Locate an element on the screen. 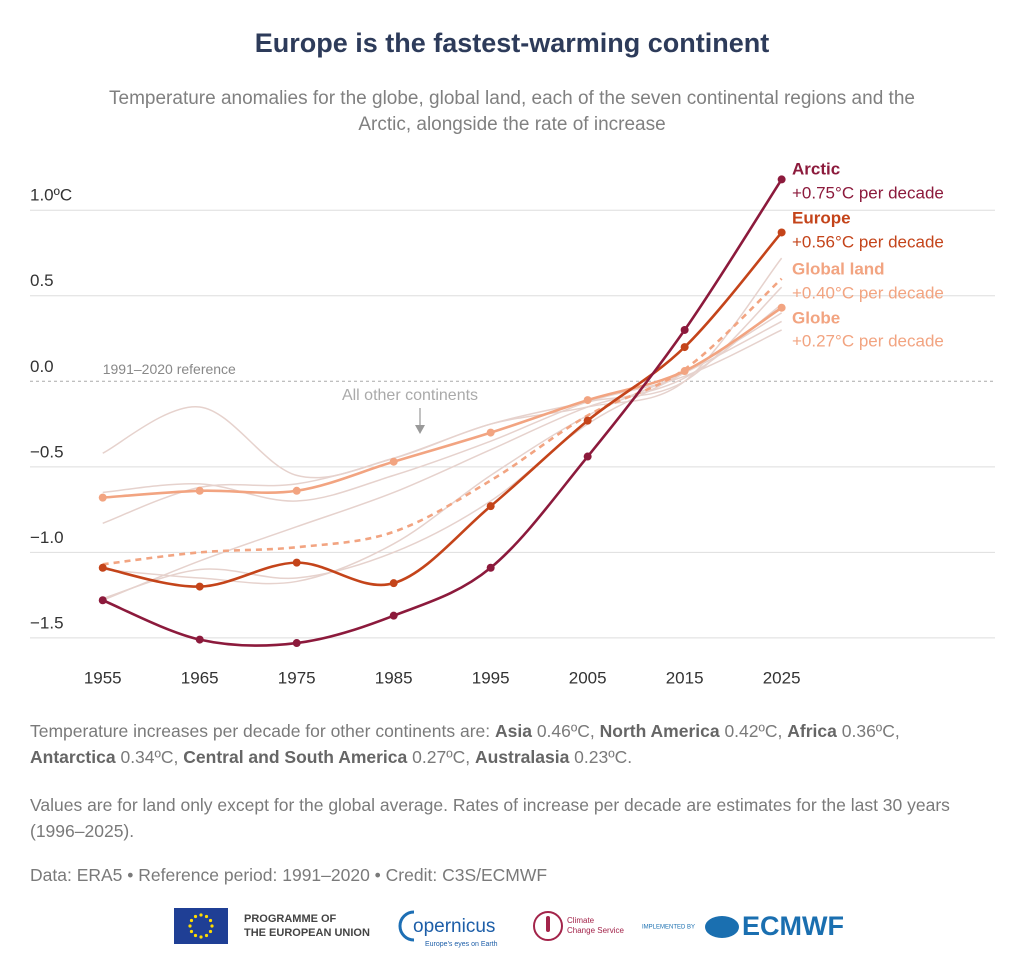 Image resolution: width=1024 pixels, height=980 pixels. rate-label: +0.56°C per decade is located at coordinates (868, 241).